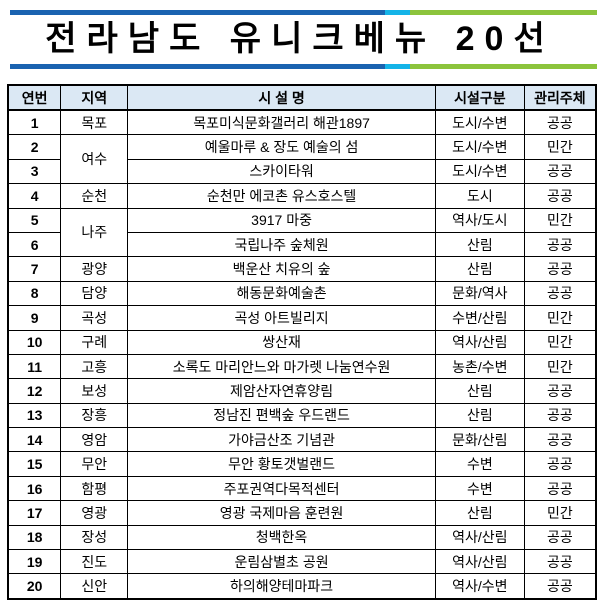 The image size is (600, 604). Describe the element at coordinates (34, 122) in the screenshot. I see `cell-no: 1` at that location.